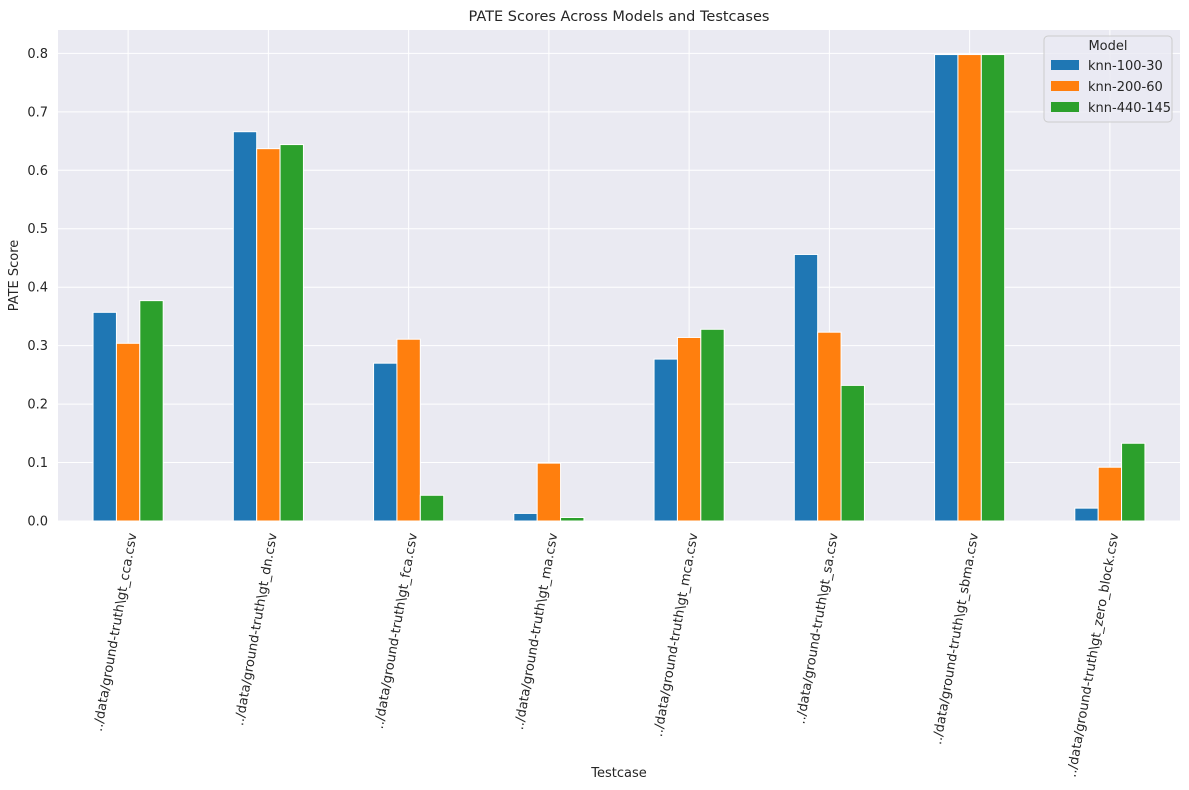 This screenshot has height=790, width=1189. Describe the element at coordinates (1129, 108) in the screenshot. I see `legend-label: knn-440-145` at that location.